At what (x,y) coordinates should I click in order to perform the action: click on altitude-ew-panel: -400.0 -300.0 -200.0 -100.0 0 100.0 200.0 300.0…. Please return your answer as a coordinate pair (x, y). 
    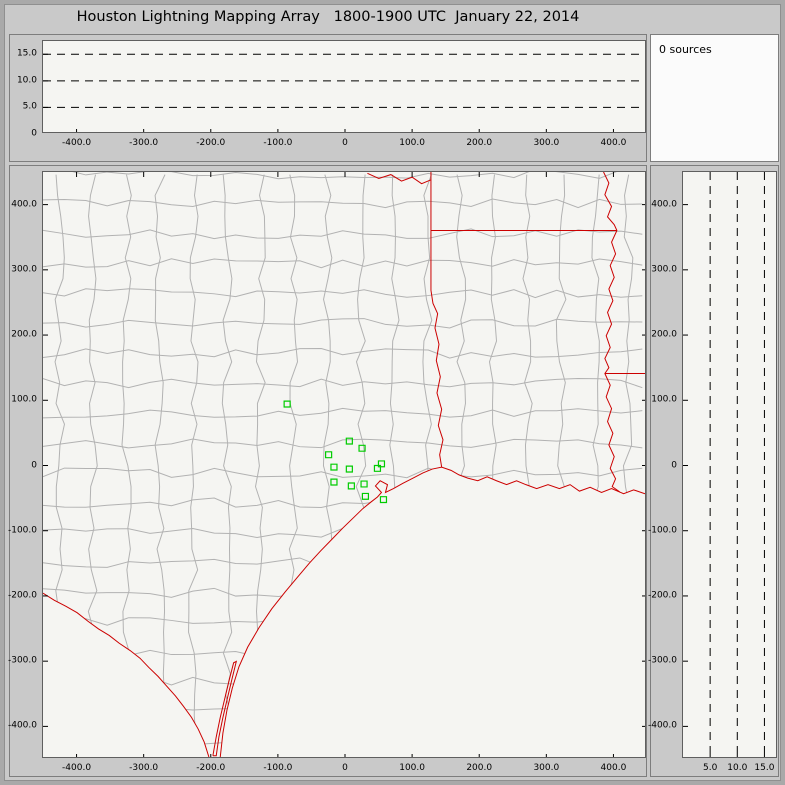
    Looking at the image, I should click on (328, 98).